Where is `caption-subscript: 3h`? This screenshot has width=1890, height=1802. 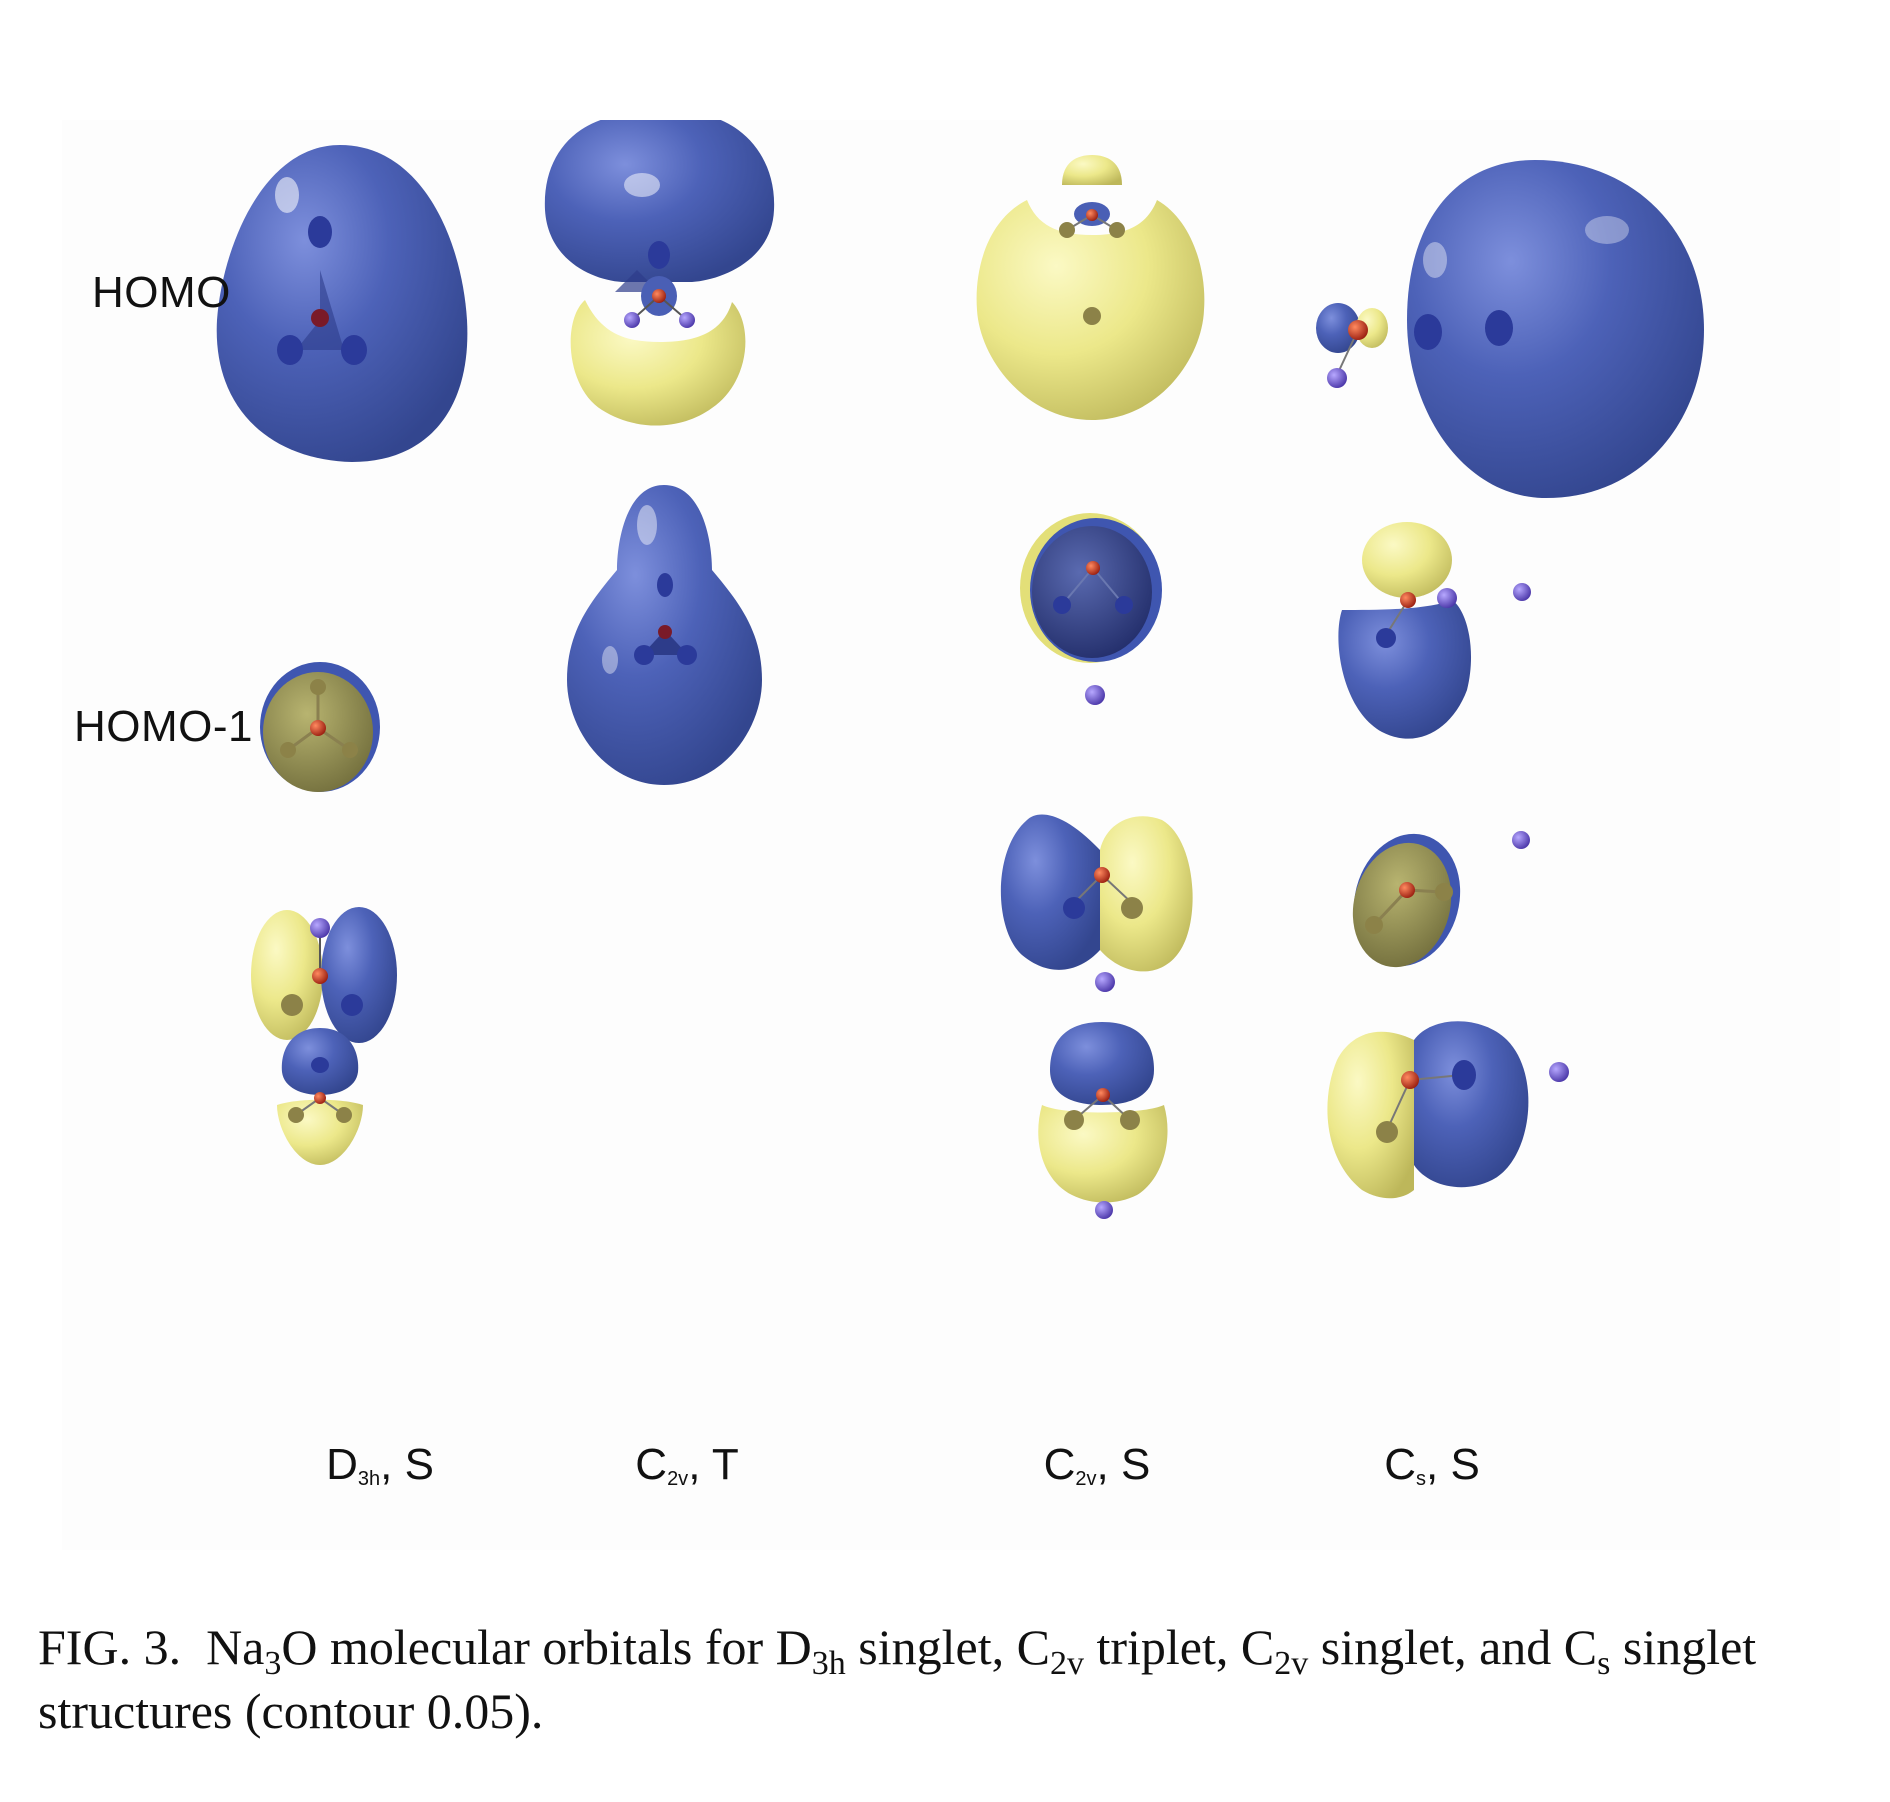 caption-subscript: 3h is located at coordinates (828, 1663).